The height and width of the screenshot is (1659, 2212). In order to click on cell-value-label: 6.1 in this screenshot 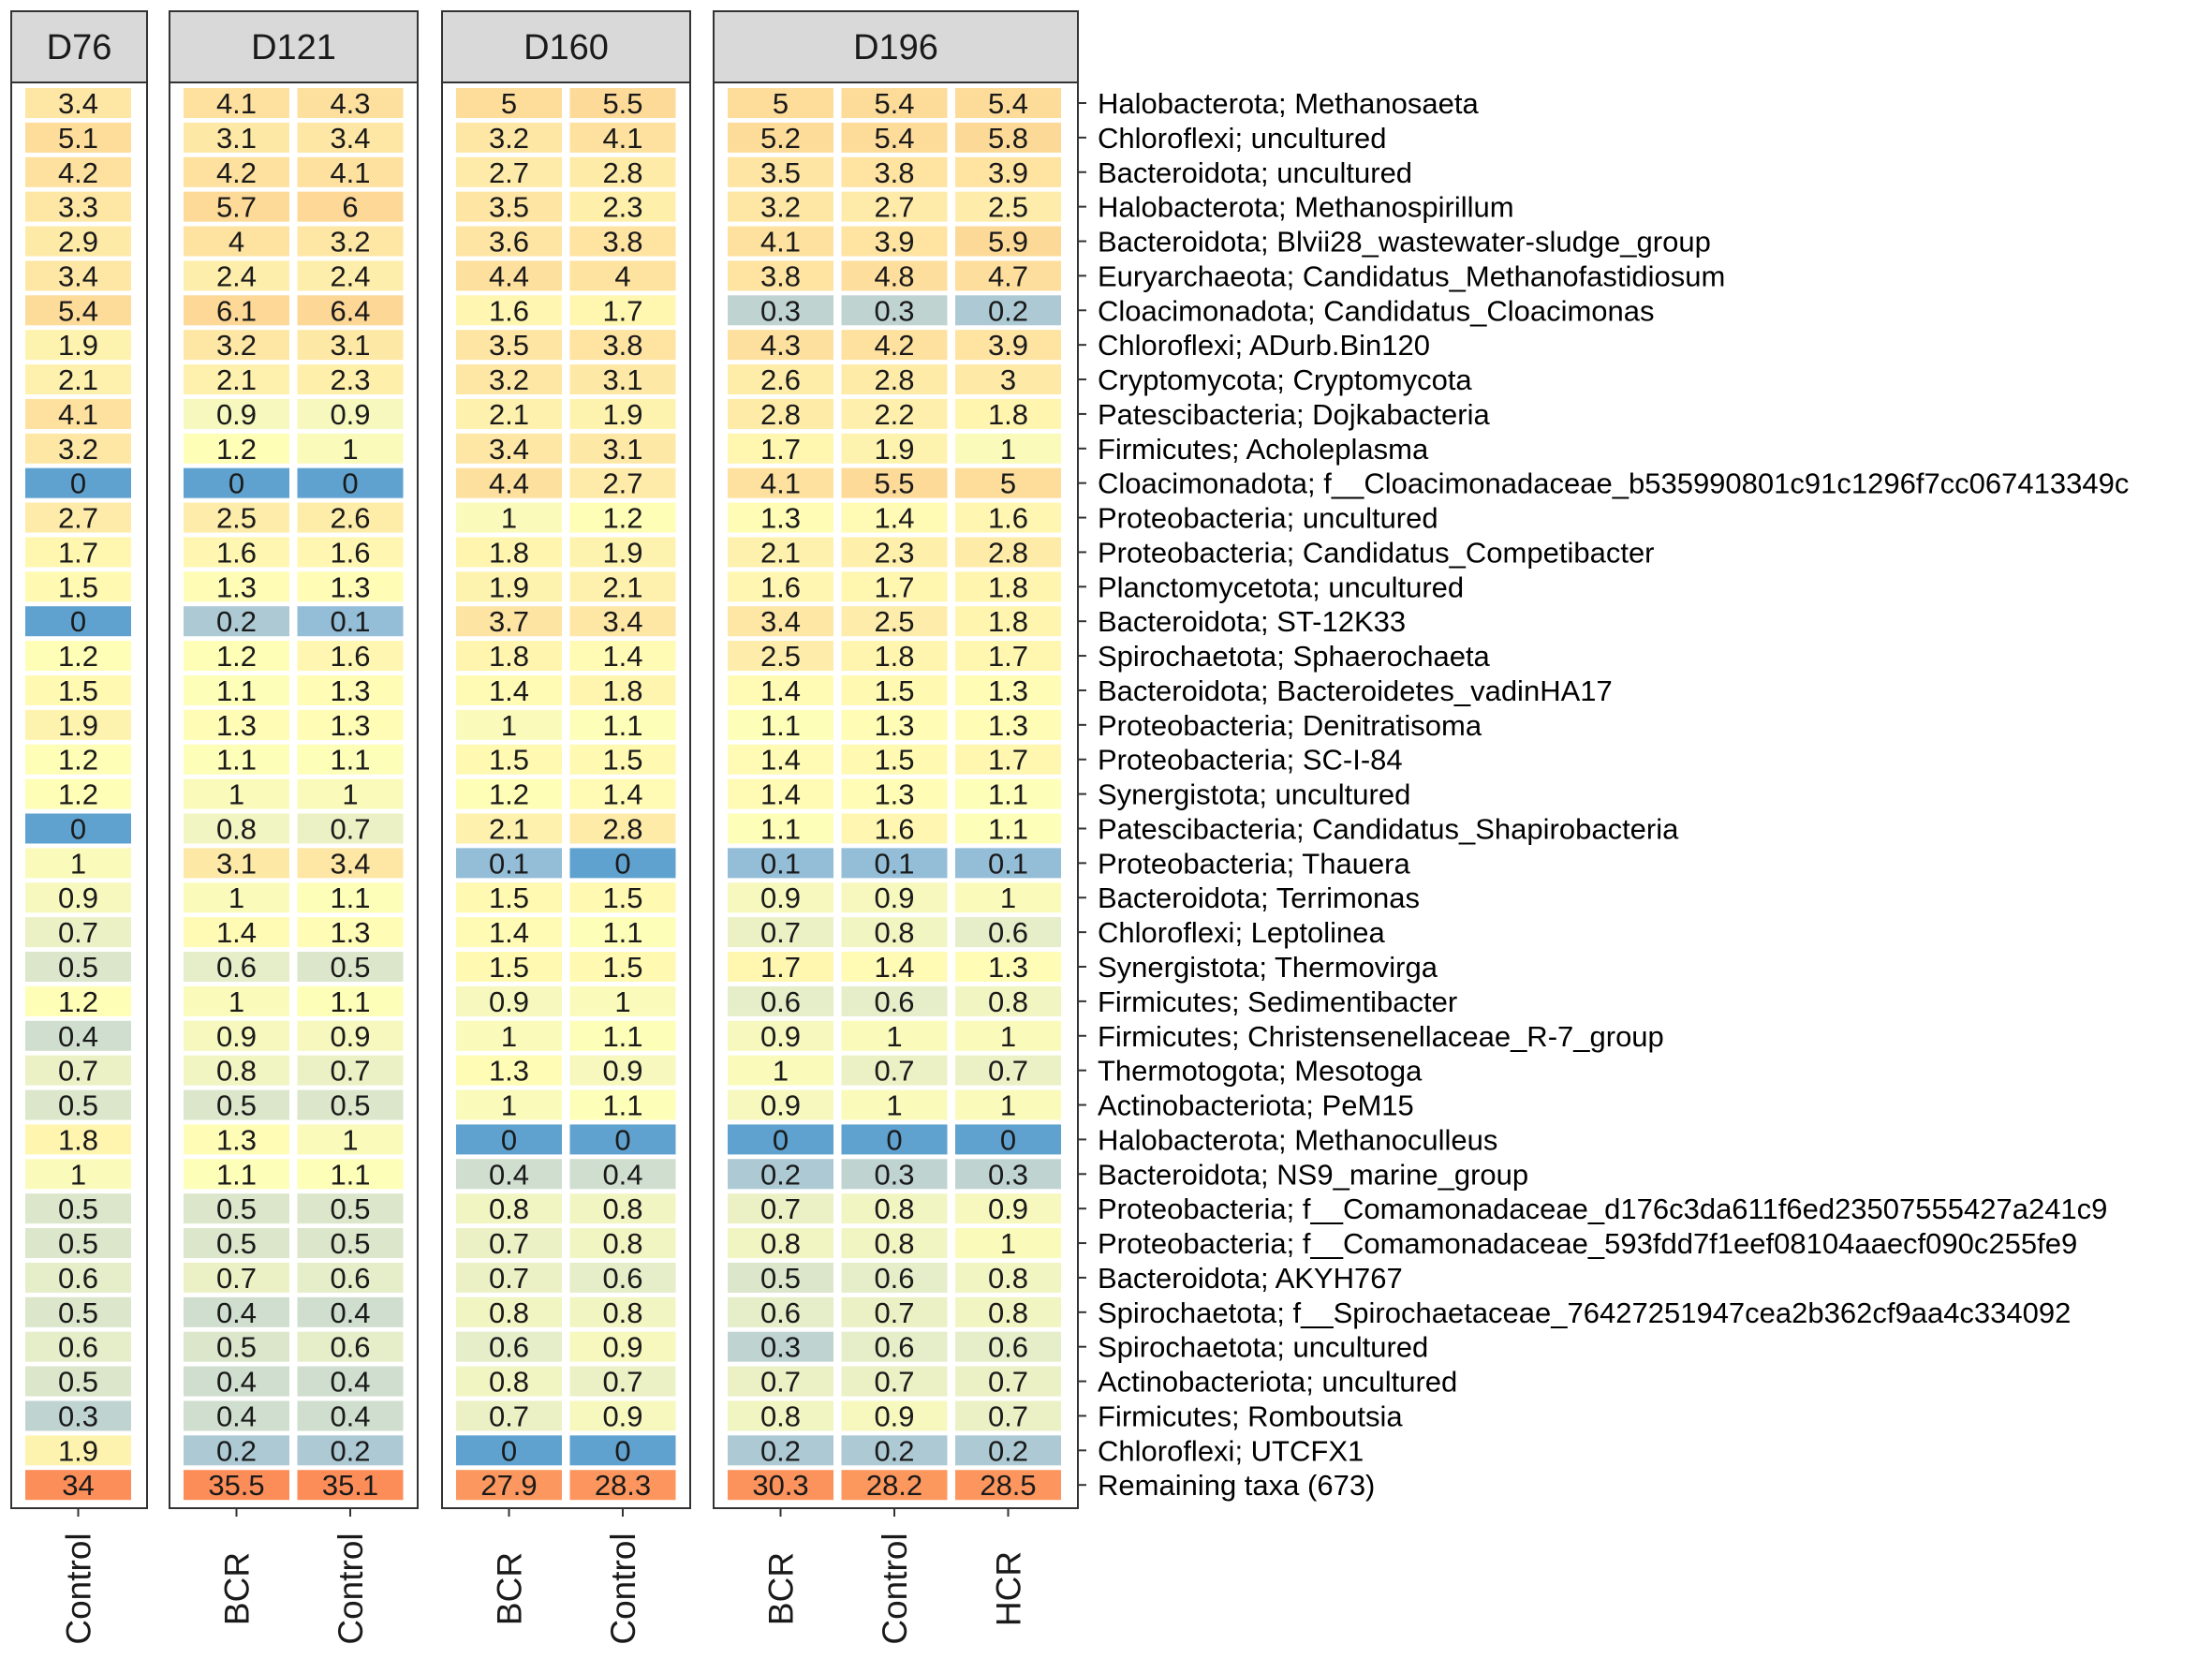, I will do `click(236, 310)`.